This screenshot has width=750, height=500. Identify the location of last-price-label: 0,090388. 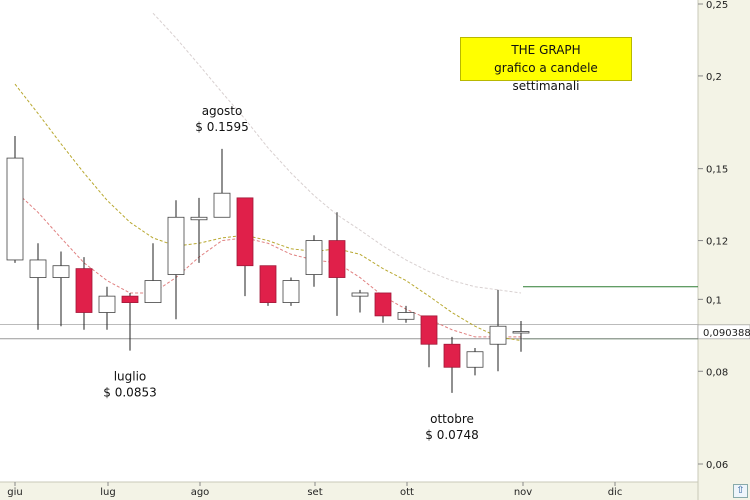
(726, 333).